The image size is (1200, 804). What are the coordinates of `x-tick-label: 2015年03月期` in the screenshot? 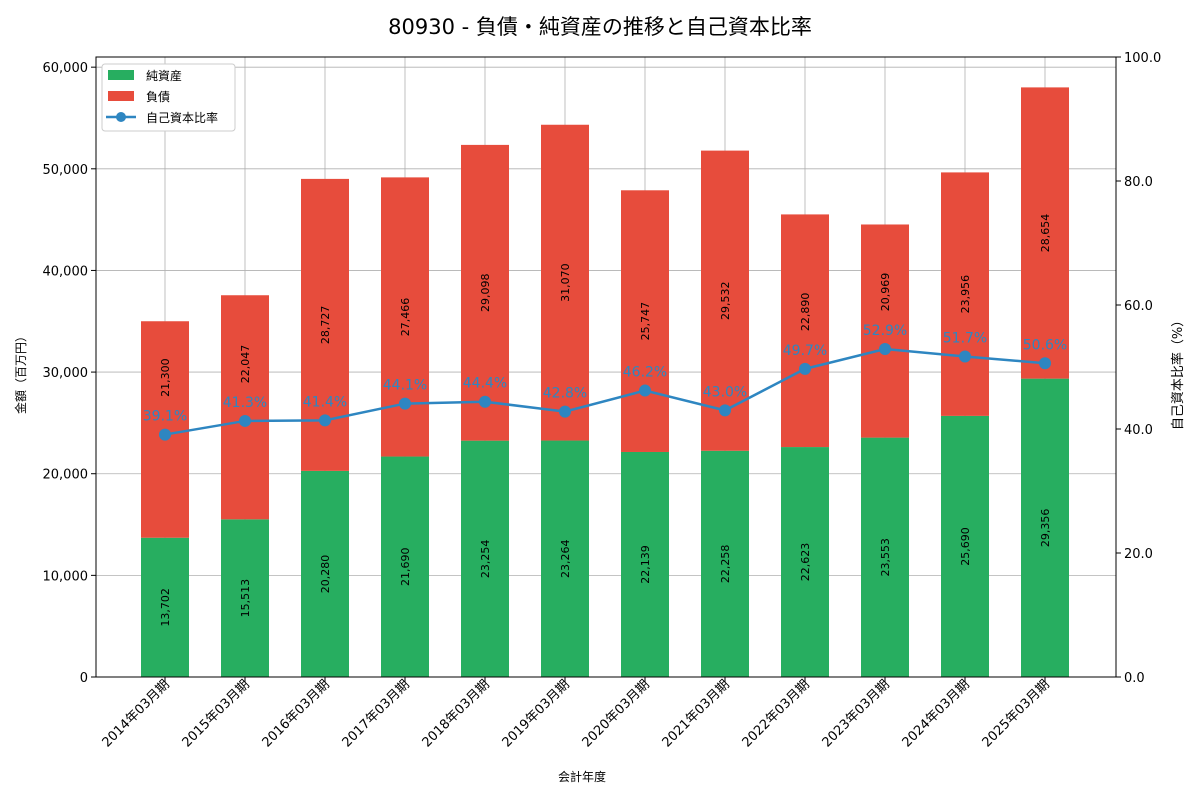 It's located at (216, 713).